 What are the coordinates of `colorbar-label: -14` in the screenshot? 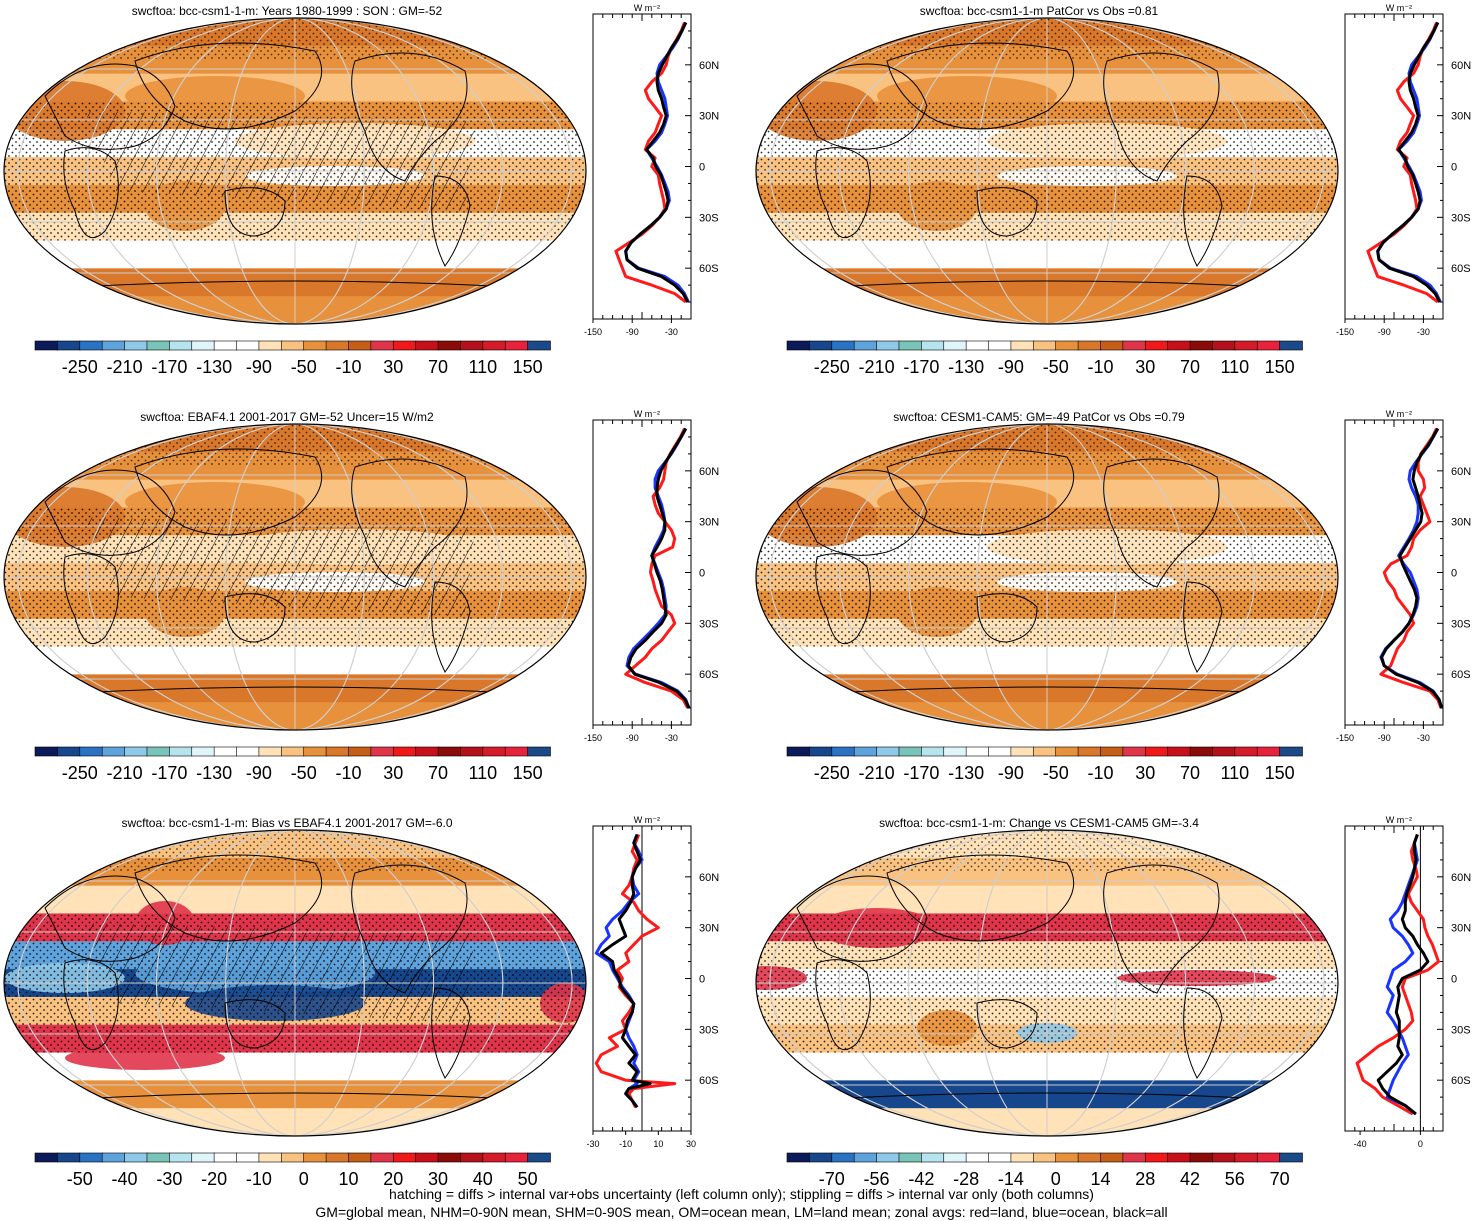 It's located at (1011, 1179).